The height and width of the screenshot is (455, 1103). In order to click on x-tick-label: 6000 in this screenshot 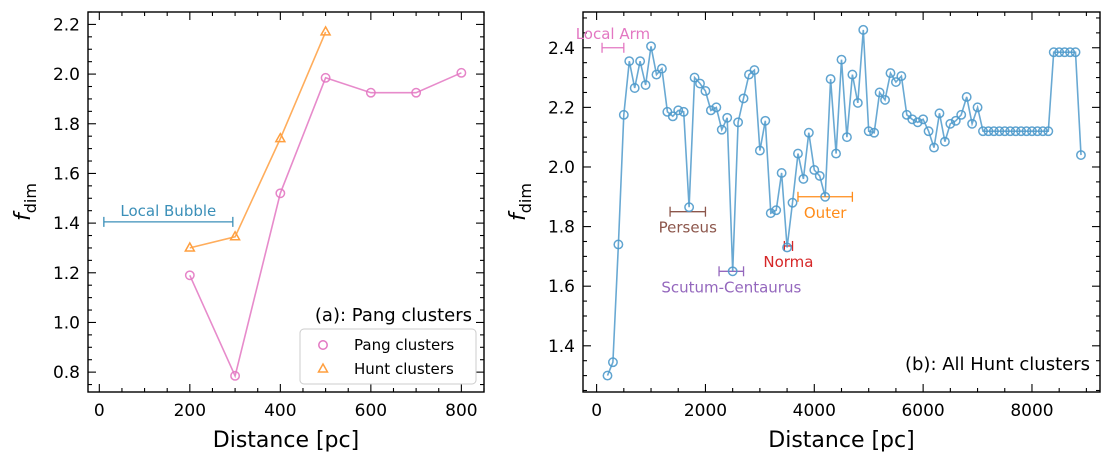, I will do `click(922, 411)`.